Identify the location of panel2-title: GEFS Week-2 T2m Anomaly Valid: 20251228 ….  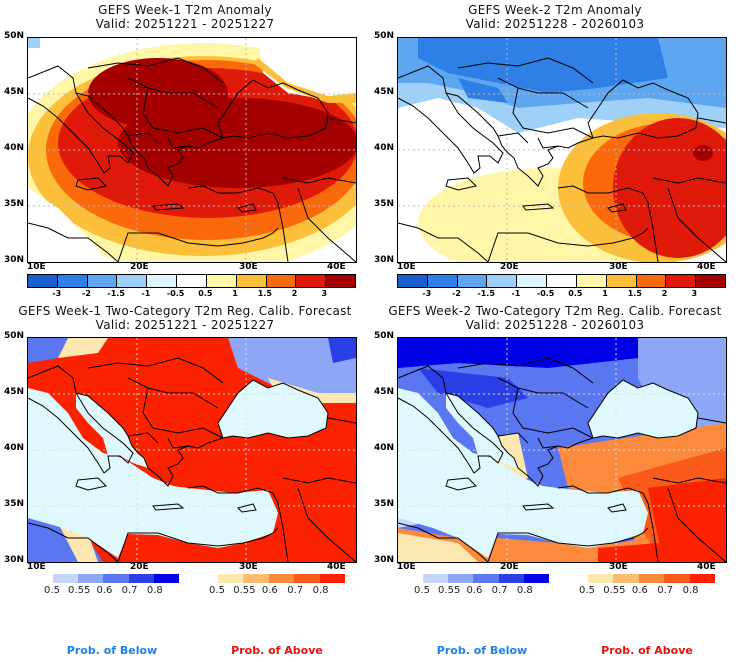
(555, 17).